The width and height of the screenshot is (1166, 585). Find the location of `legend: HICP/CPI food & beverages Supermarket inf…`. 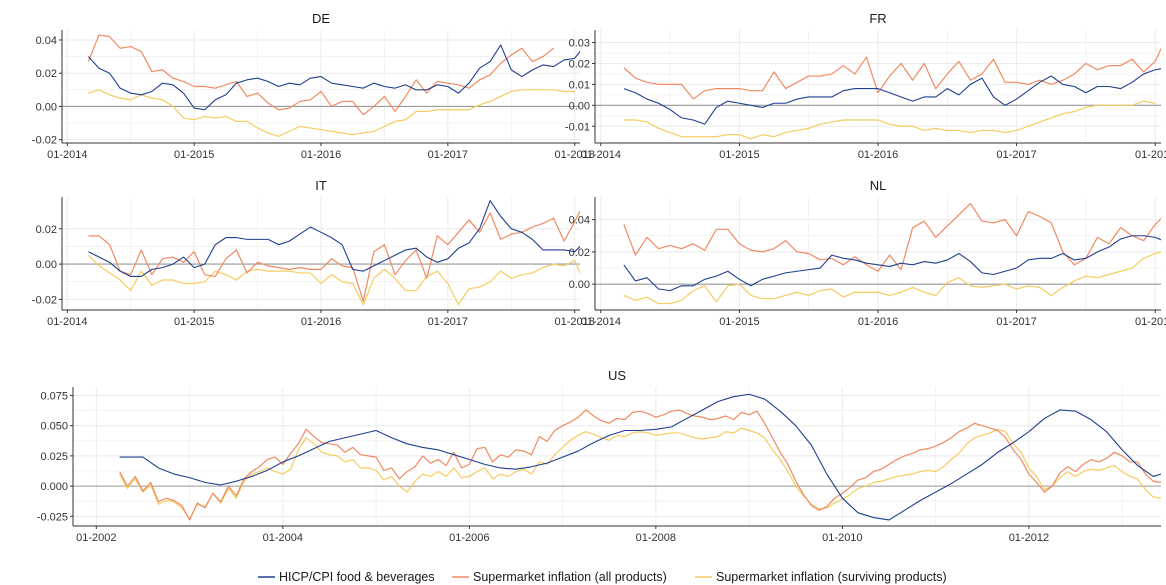

legend: HICP/CPI food & beverages Supermarket inf… is located at coordinates (602, 577).